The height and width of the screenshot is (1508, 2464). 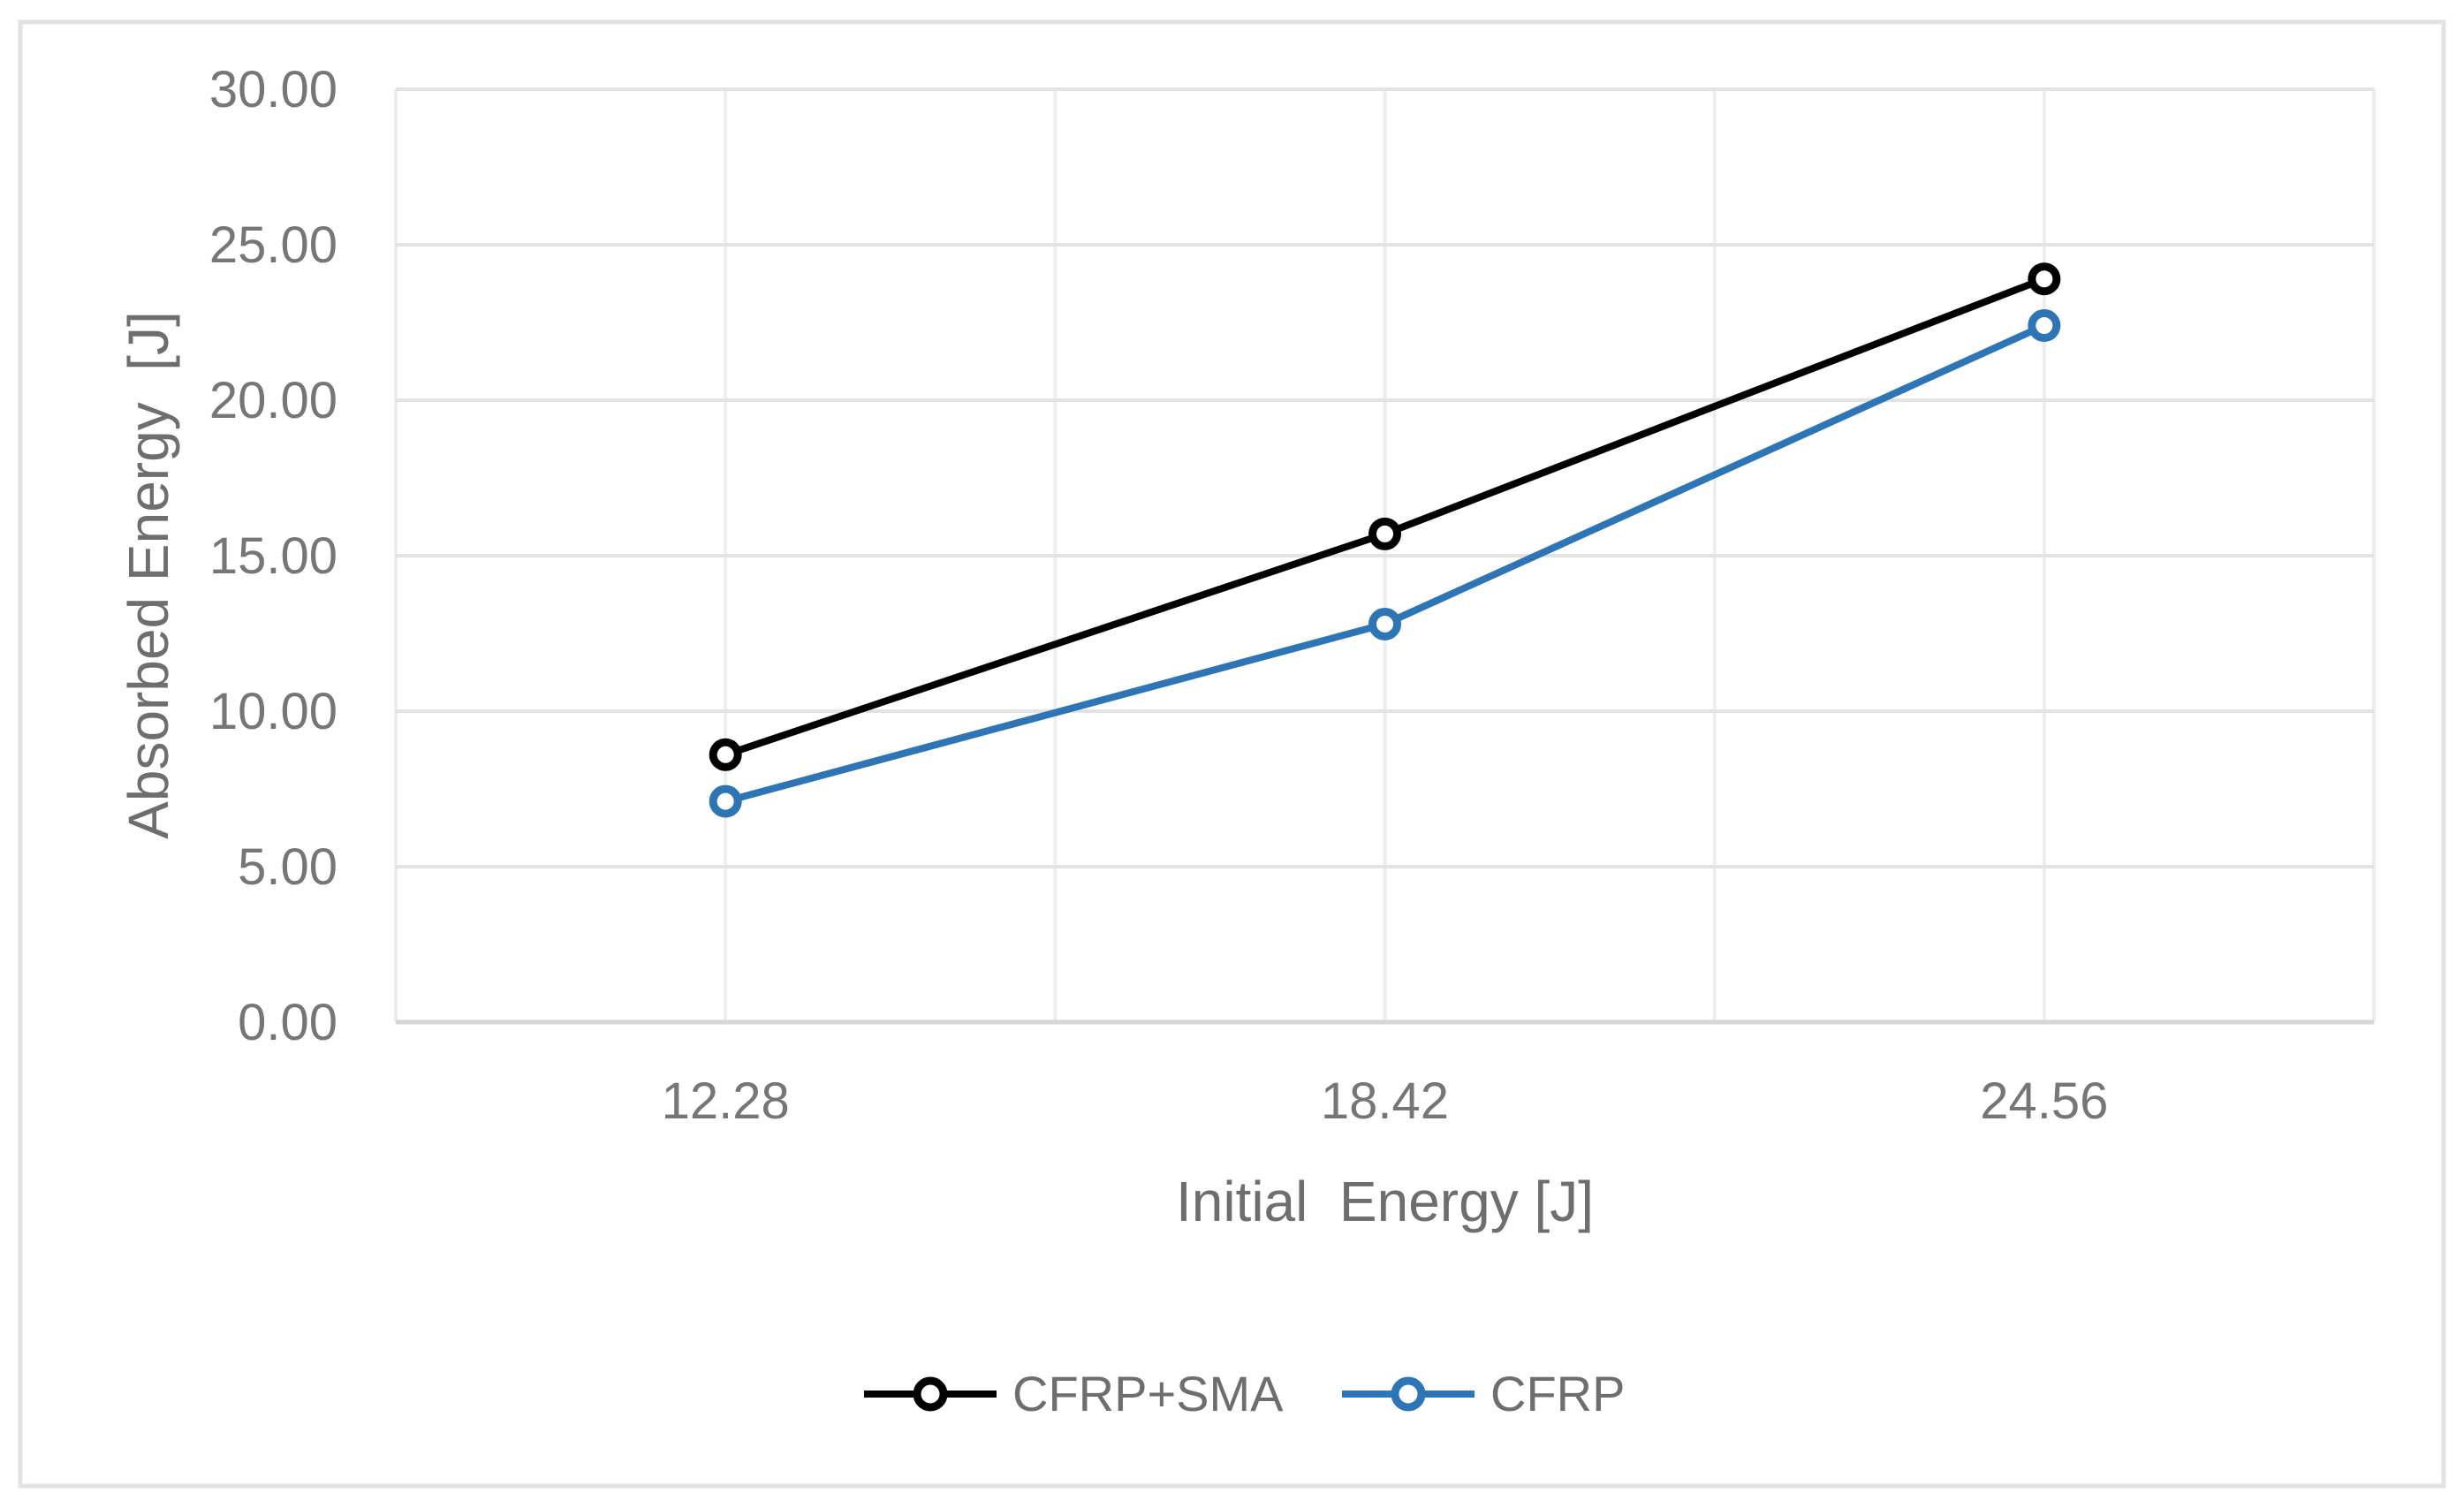 What do you see at coordinates (273, 711) in the screenshot?
I see `y-tick-label: 10.00` at bounding box center [273, 711].